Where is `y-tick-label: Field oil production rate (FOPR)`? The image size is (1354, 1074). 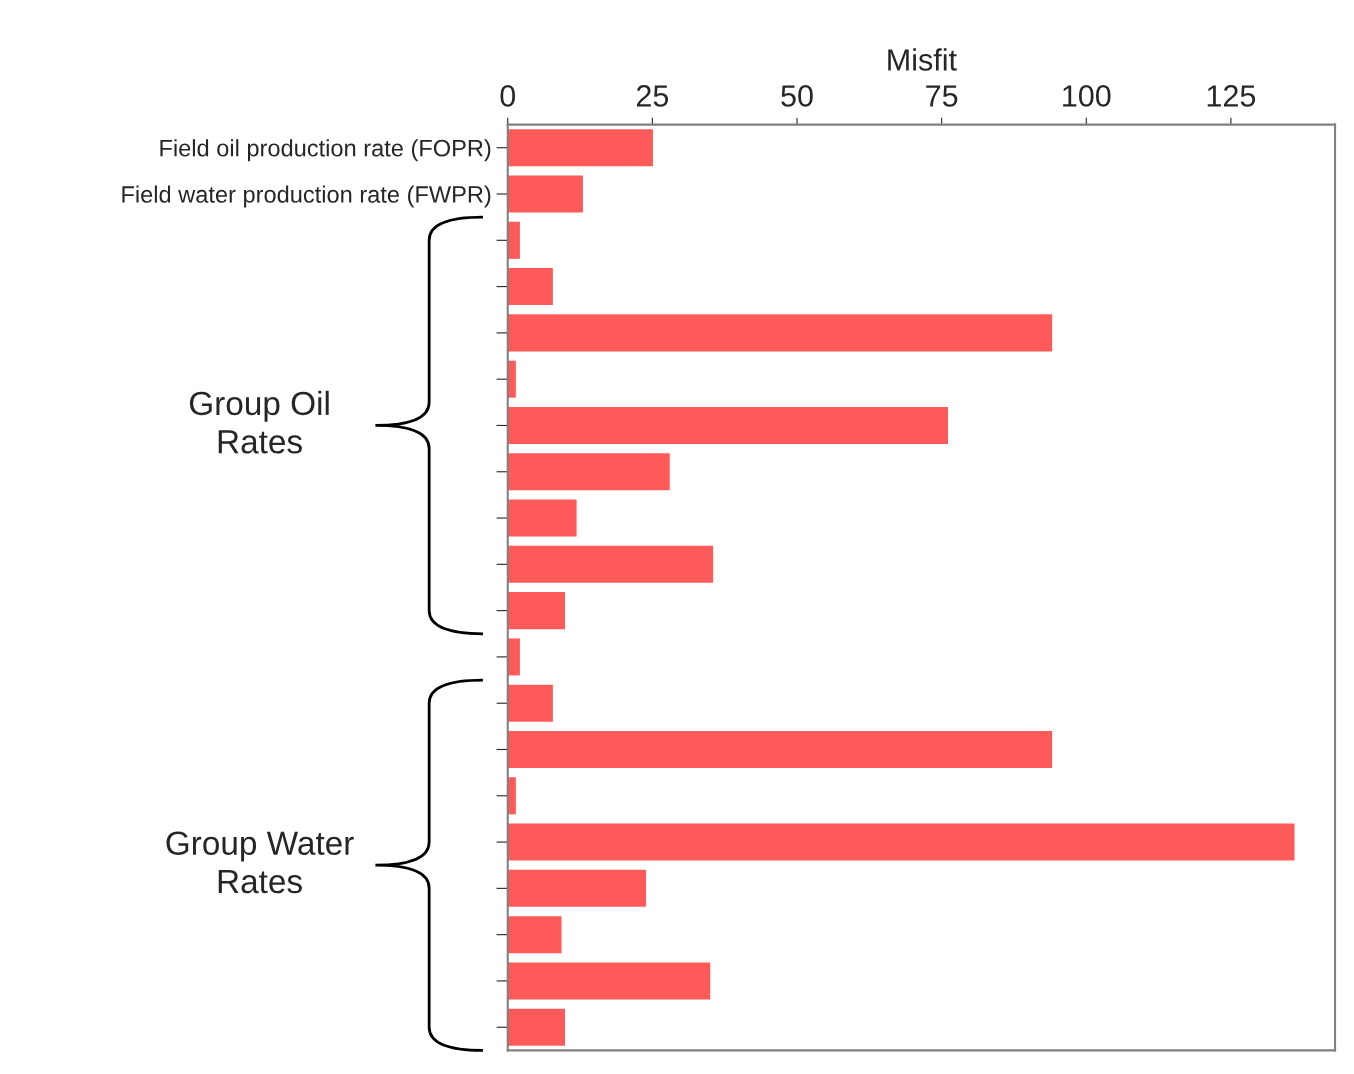
y-tick-label: Field oil production rate (FOPR) is located at coordinates (325, 150).